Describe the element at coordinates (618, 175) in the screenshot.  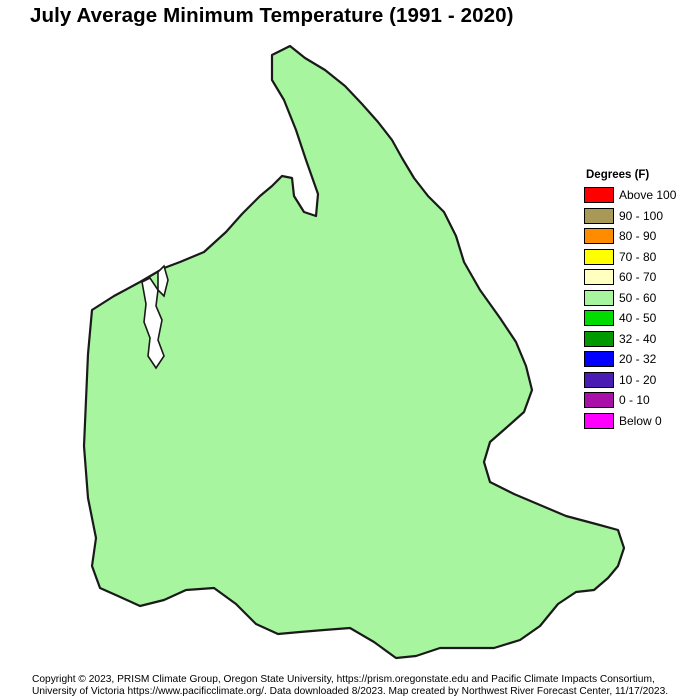
I see `legend-title: Degrees (F)` at that location.